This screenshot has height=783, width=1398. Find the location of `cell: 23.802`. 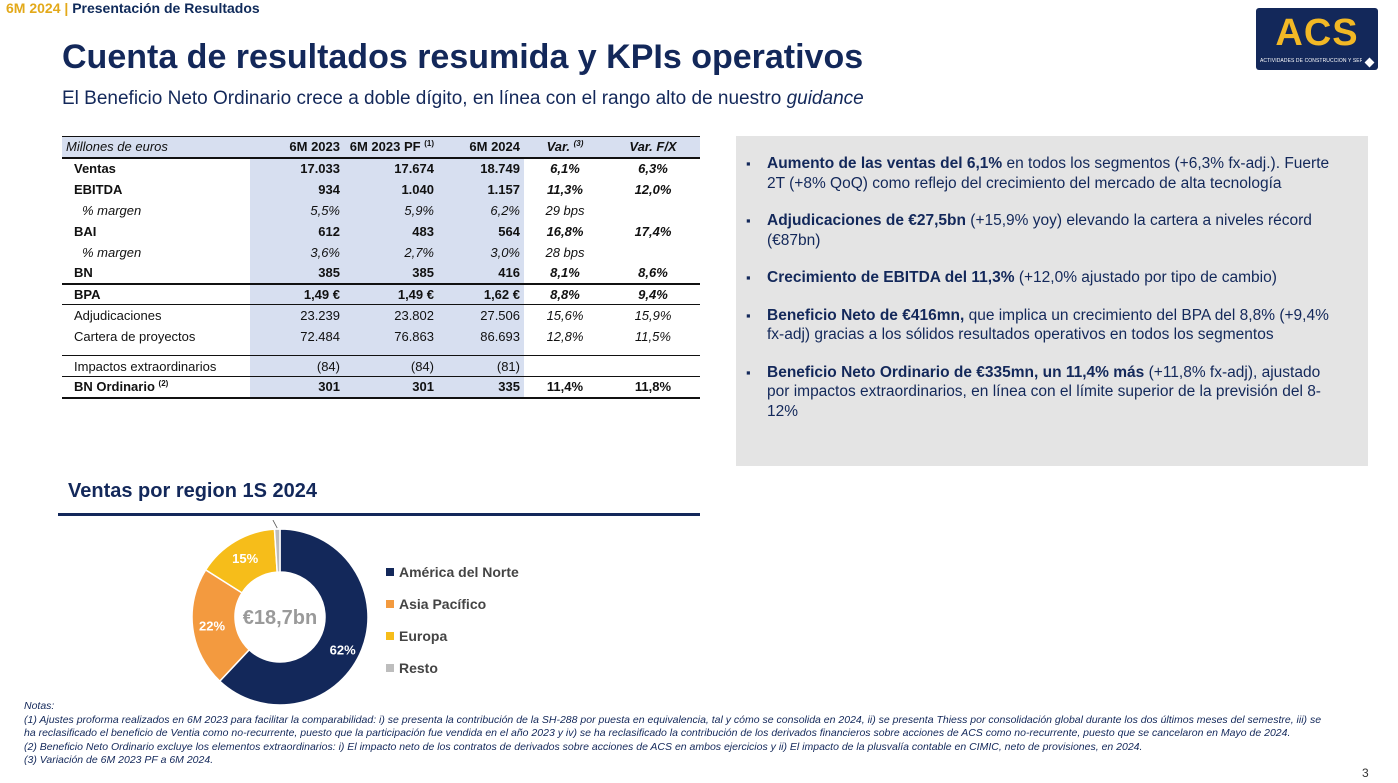

cell: 23.802 is located at coordinates (391, 315).